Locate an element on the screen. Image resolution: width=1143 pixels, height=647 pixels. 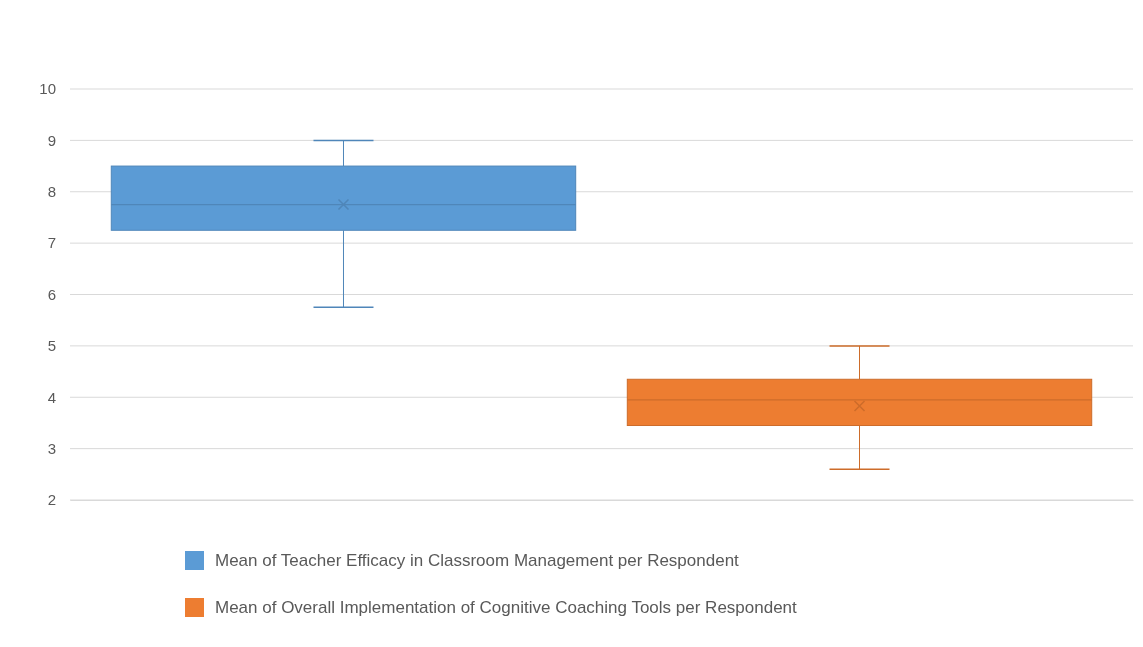
y-tick-label: 9 is located at coordinates (51, 140).